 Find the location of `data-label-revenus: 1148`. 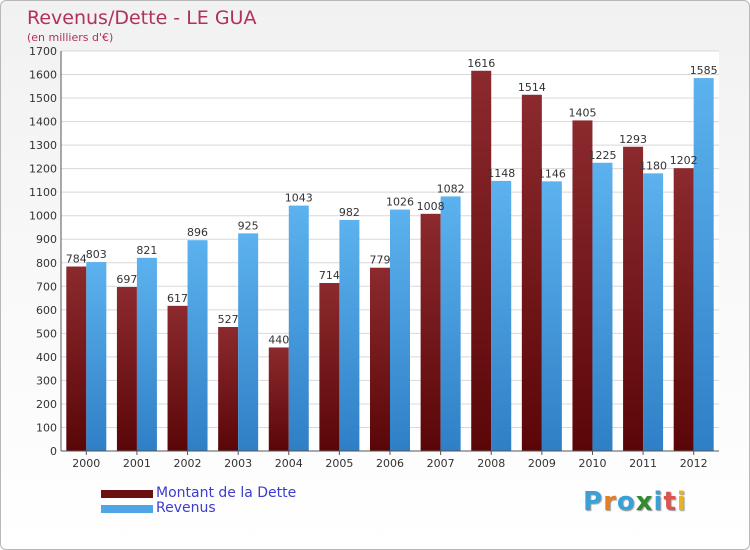

data-label-revenus: 1148 is located at coordinates (501, 173).